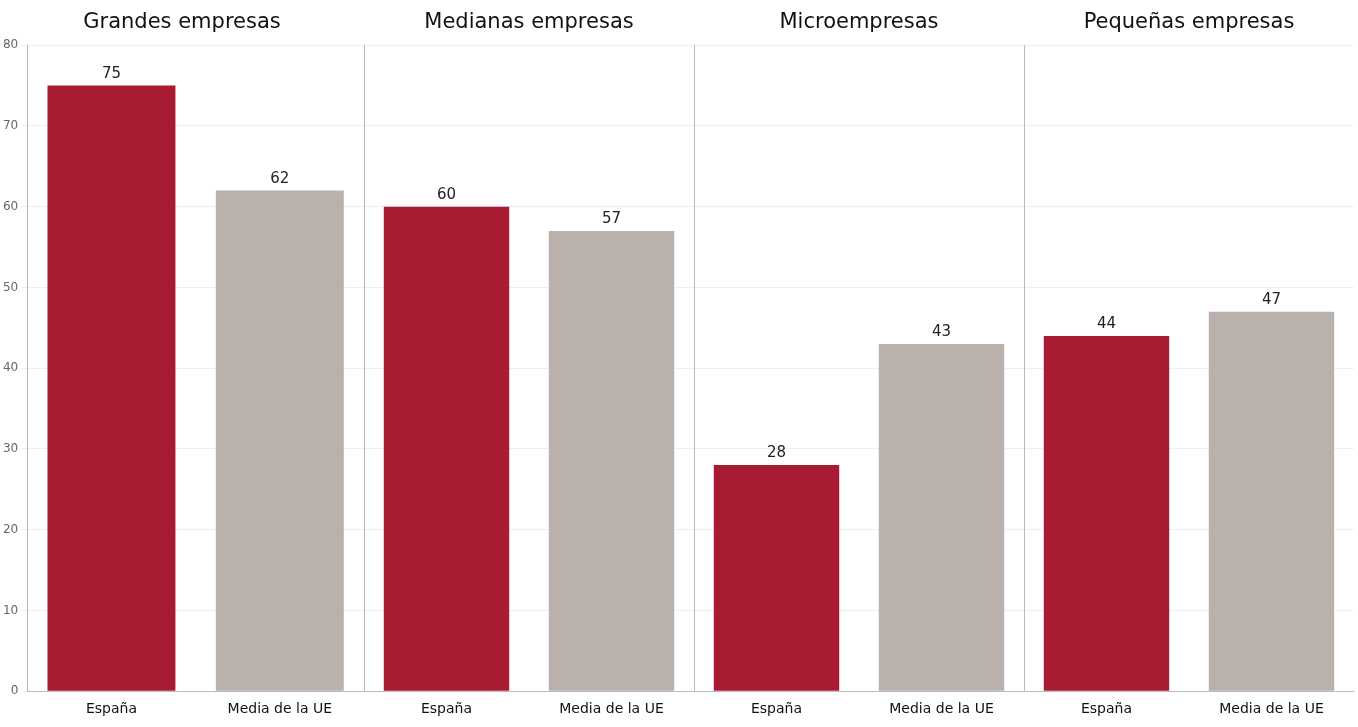 The image size is (1358, 727). I want to click on y-tick-label: 60, so click(10, 205).